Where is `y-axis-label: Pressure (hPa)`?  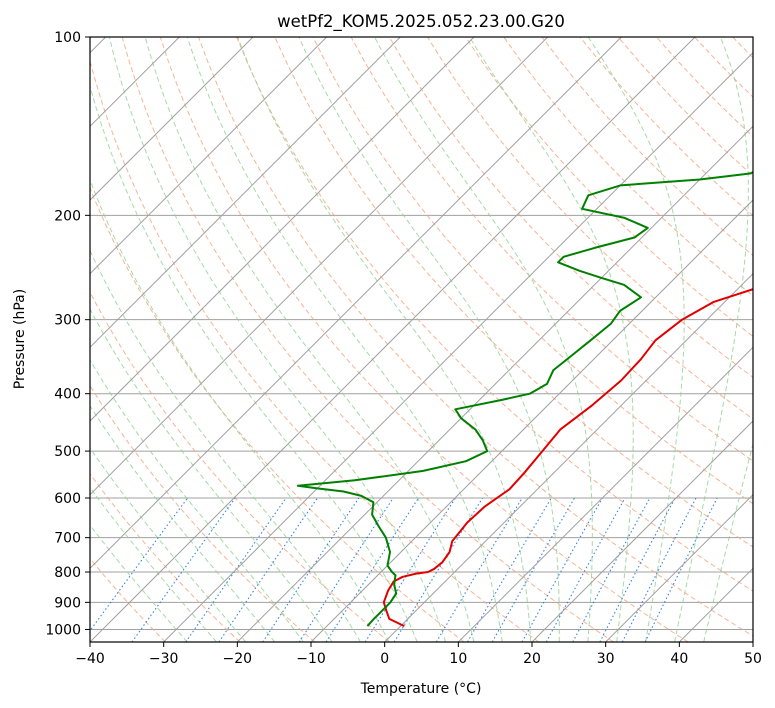 y-axis-label: Pressure (hPa) is located at coordinates (20, 339).